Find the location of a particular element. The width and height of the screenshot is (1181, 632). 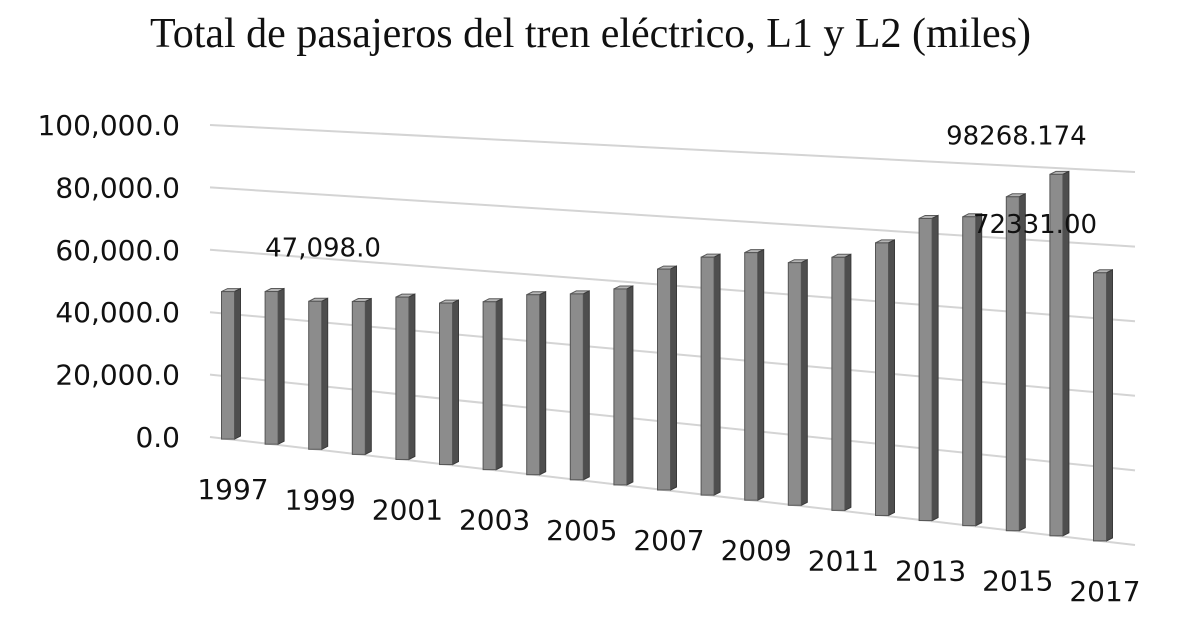

data-label: 98268.174 is located at coordinates (1016, 136).